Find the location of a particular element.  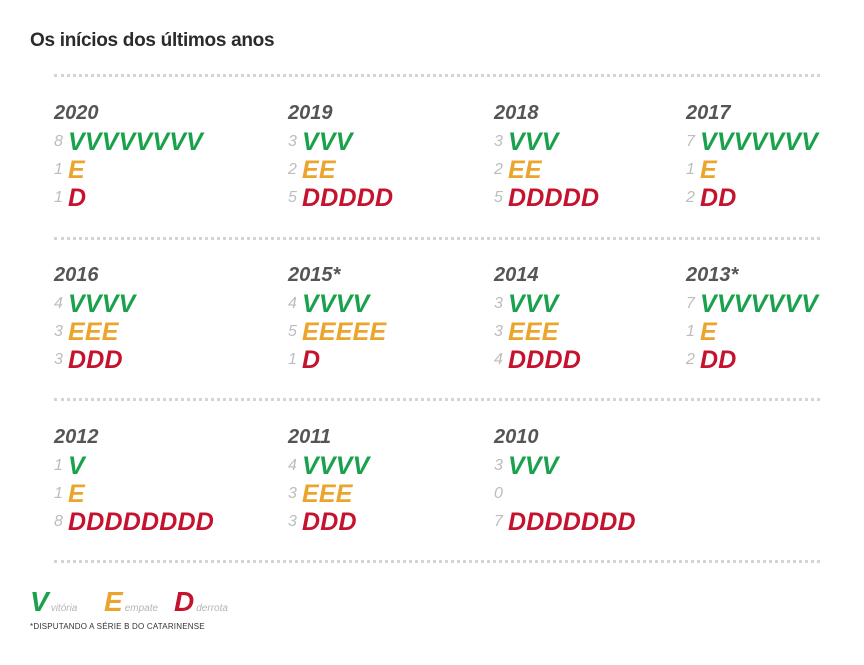

season-year: 2013* is located at coordinates (712, 275).